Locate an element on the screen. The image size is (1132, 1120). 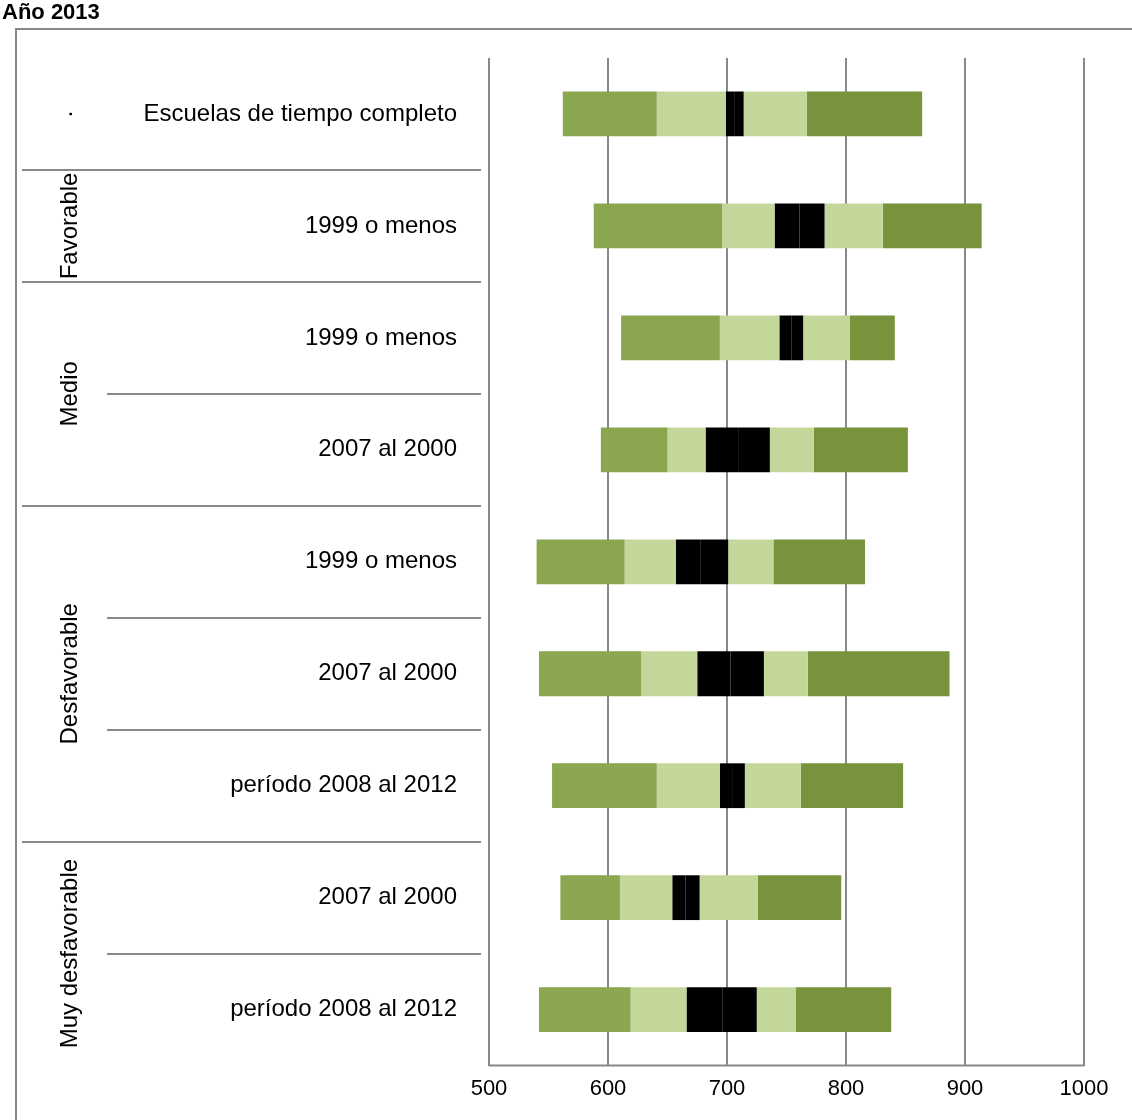
x-tick-label: 600 is located at coordinates (608, 1087).